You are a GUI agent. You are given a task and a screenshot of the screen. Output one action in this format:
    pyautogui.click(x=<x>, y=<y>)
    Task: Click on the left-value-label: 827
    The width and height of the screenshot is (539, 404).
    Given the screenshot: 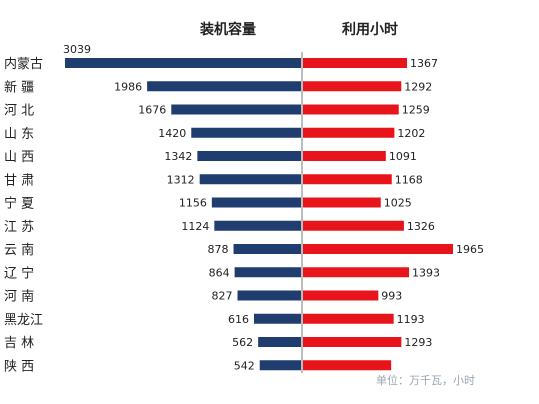 What is the action you would take?
    pyautogui.click(x=222, y=296)
    